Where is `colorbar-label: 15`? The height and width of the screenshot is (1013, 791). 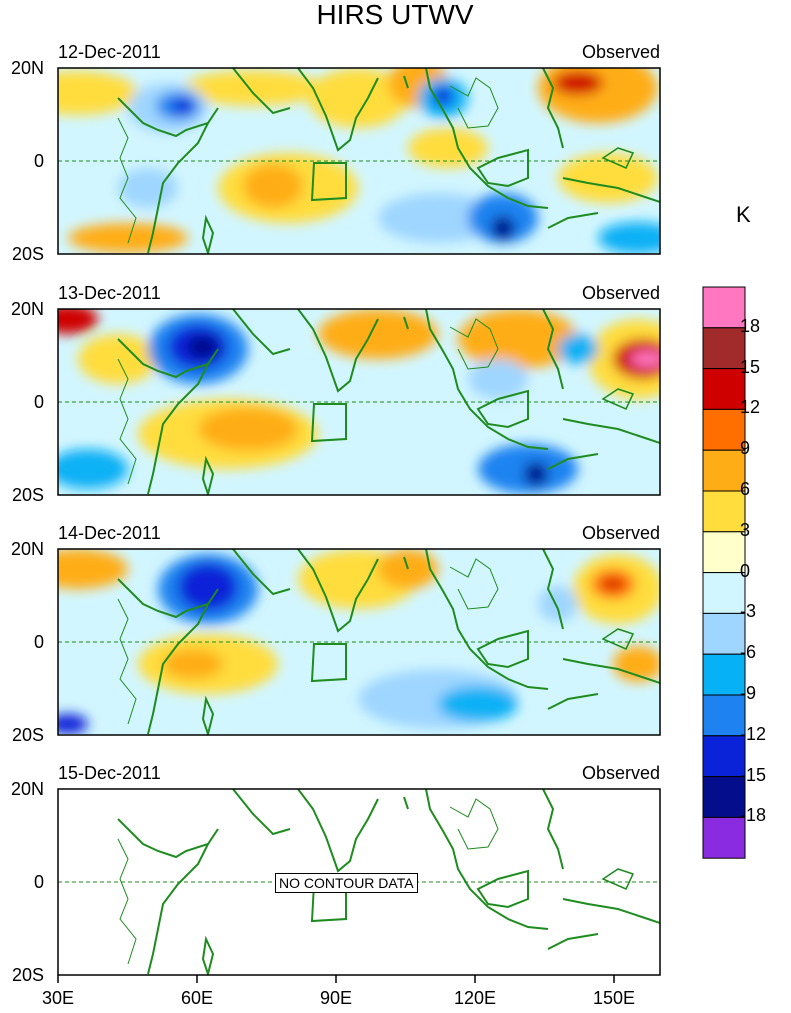 colorbar-label: 15 is located at coordinates (750, 366).